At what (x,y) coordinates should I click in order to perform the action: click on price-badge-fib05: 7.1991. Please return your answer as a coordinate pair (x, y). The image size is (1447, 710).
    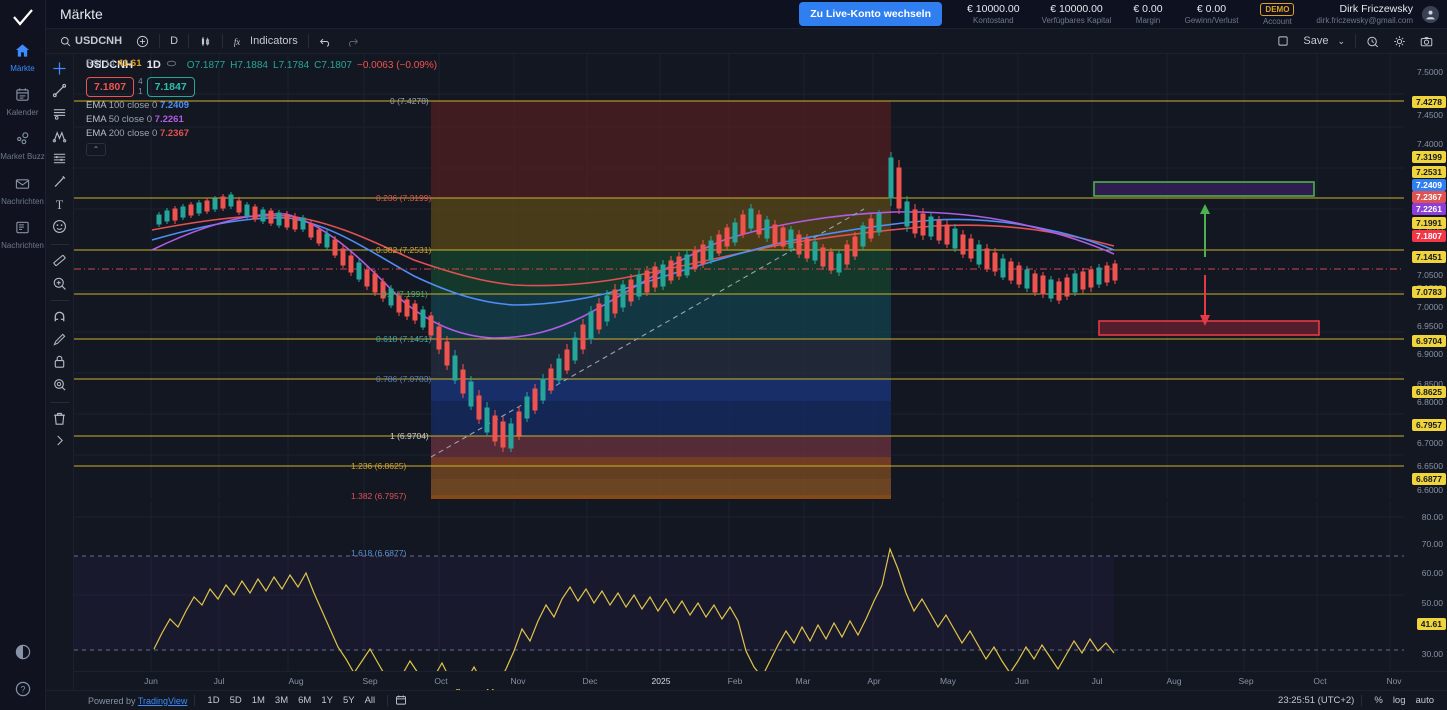
    Looking at the image, I should click on (1429, 223).